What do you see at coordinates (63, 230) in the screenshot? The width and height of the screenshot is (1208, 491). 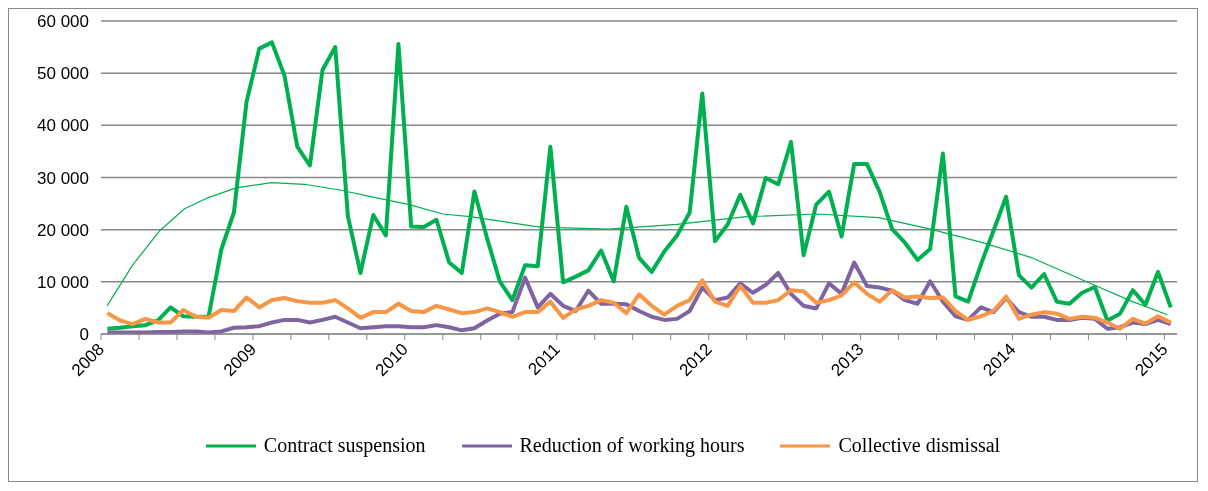 I see `y-tick-label: 20 000` at bounding box center [63, 230].